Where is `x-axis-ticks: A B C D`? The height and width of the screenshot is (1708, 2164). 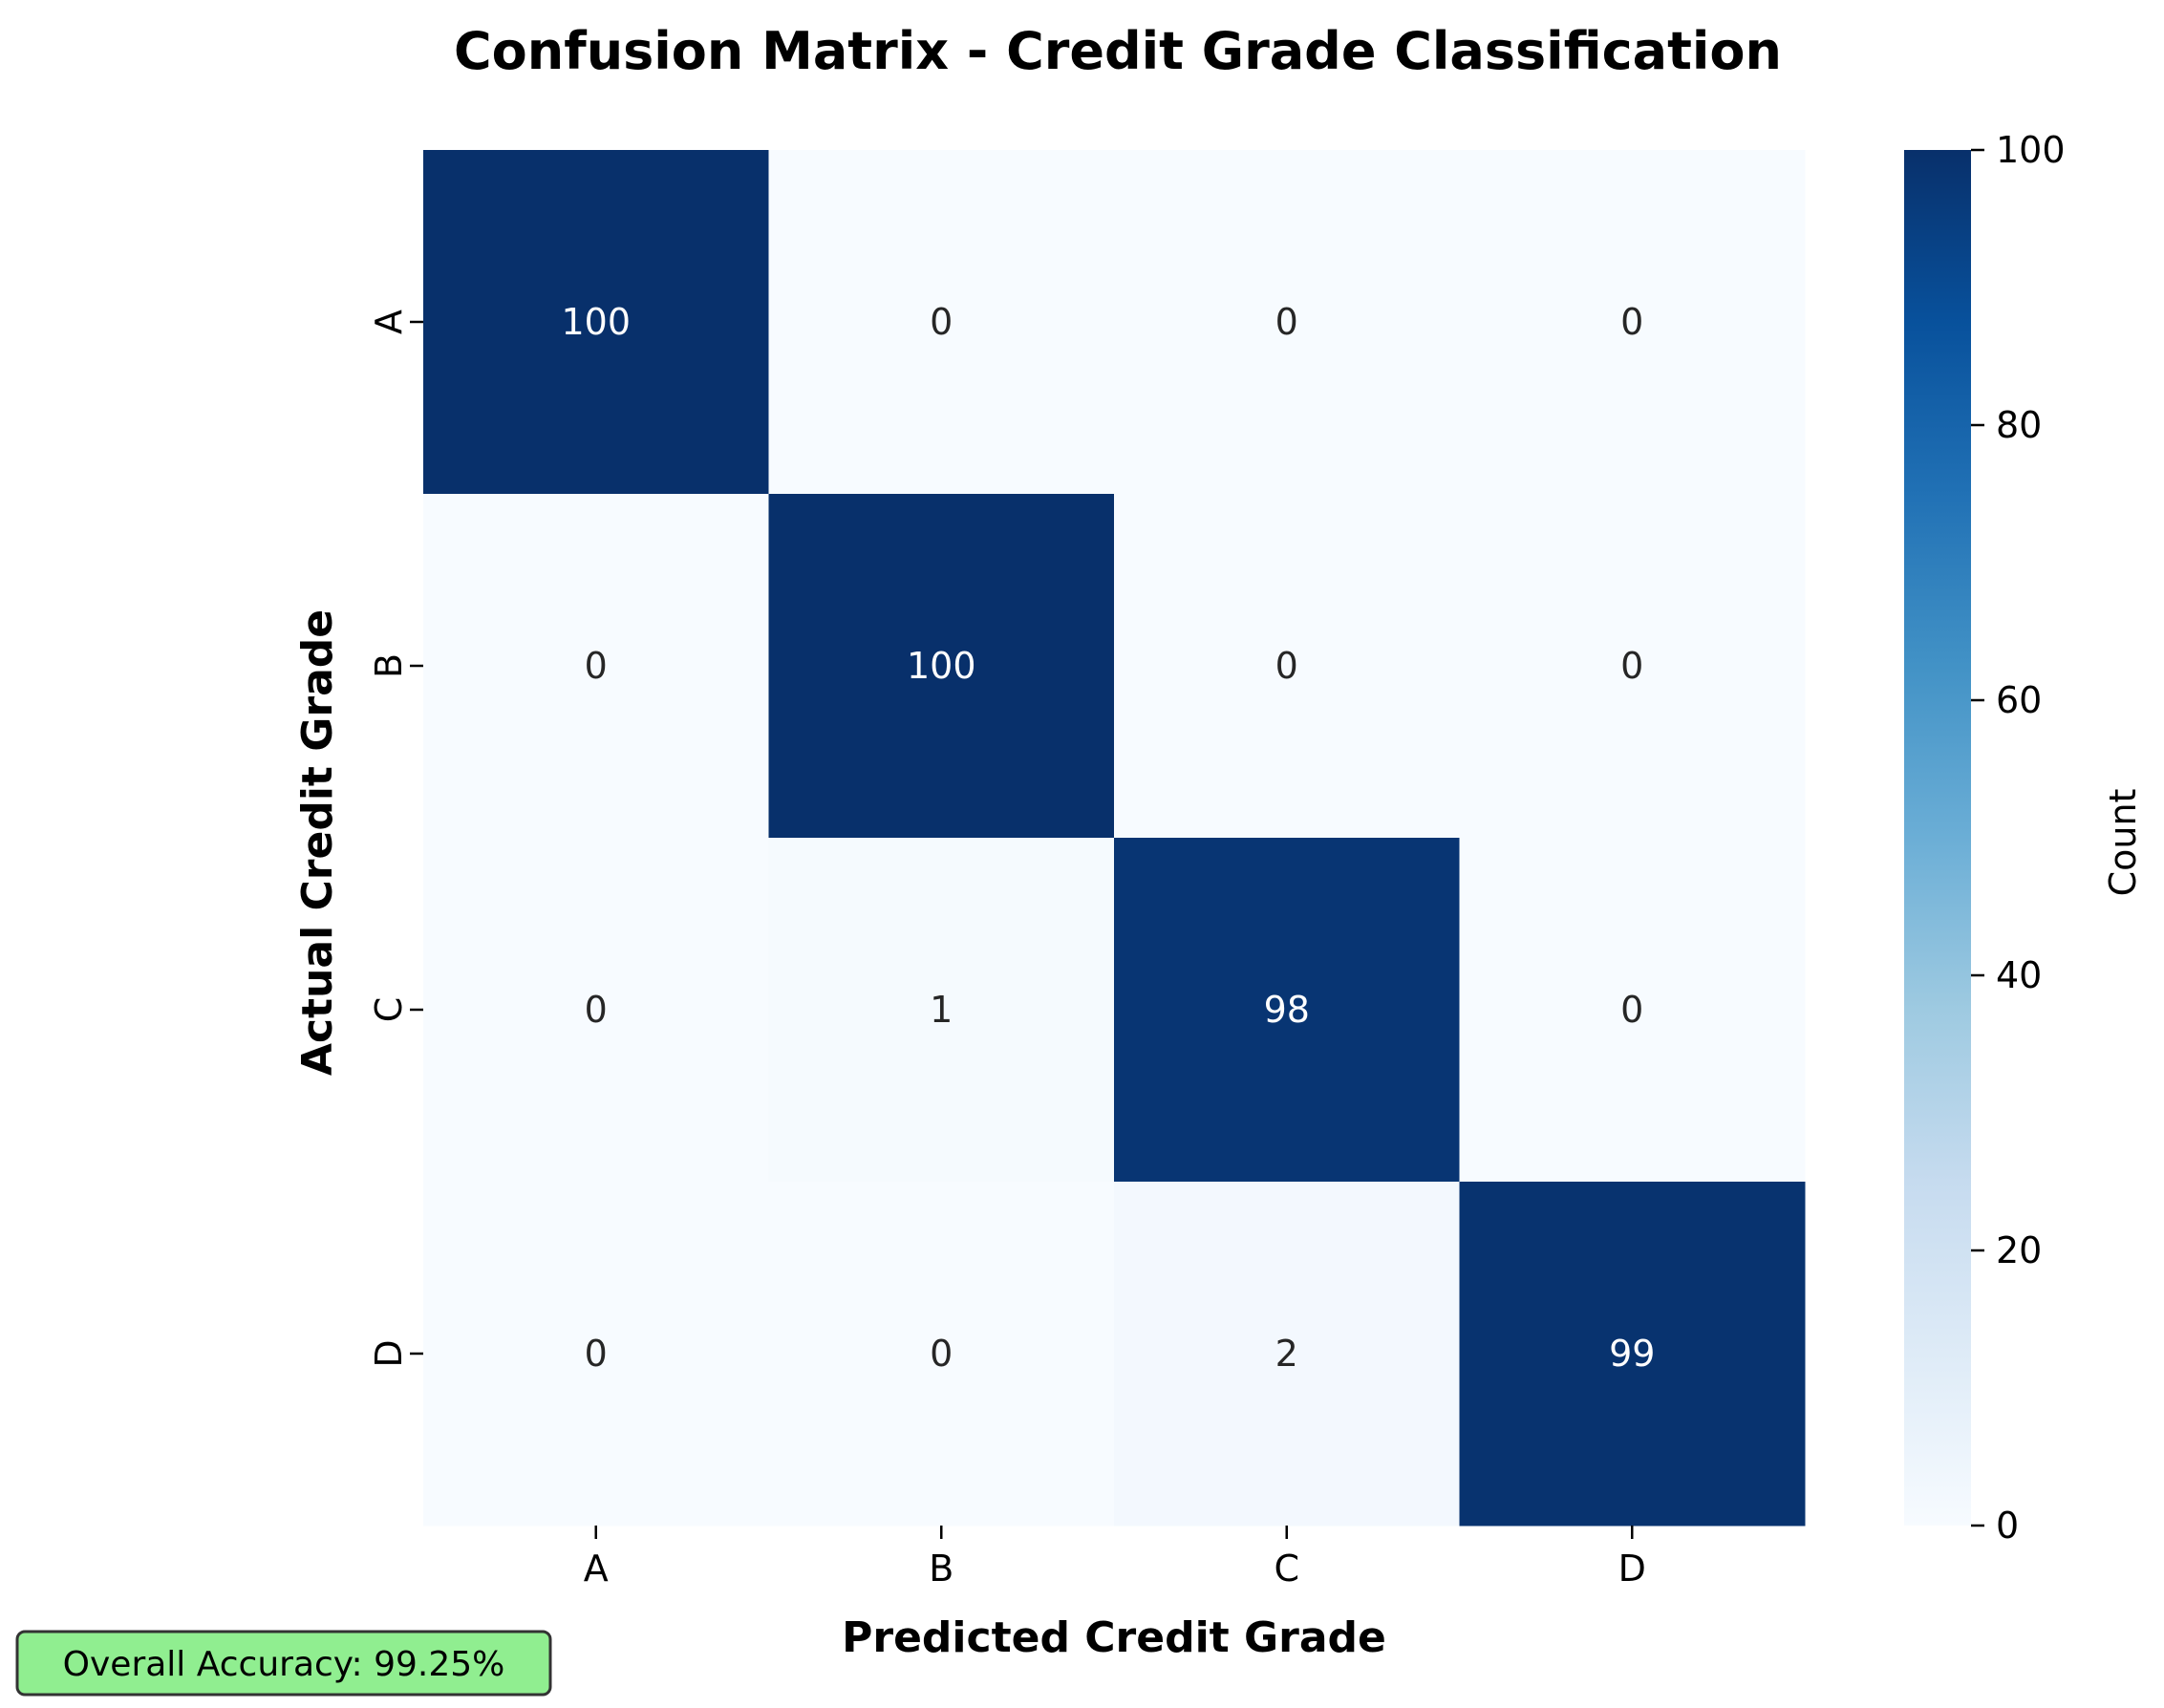 x-axis-ticks: A B C D is located at coordinates (1115, 1558).